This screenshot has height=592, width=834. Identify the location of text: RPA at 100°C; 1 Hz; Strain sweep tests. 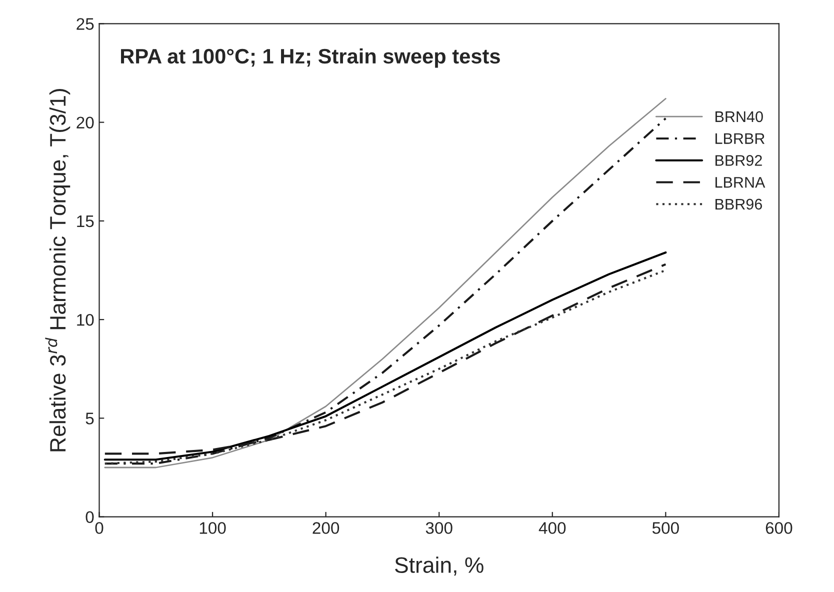
(310, 58).